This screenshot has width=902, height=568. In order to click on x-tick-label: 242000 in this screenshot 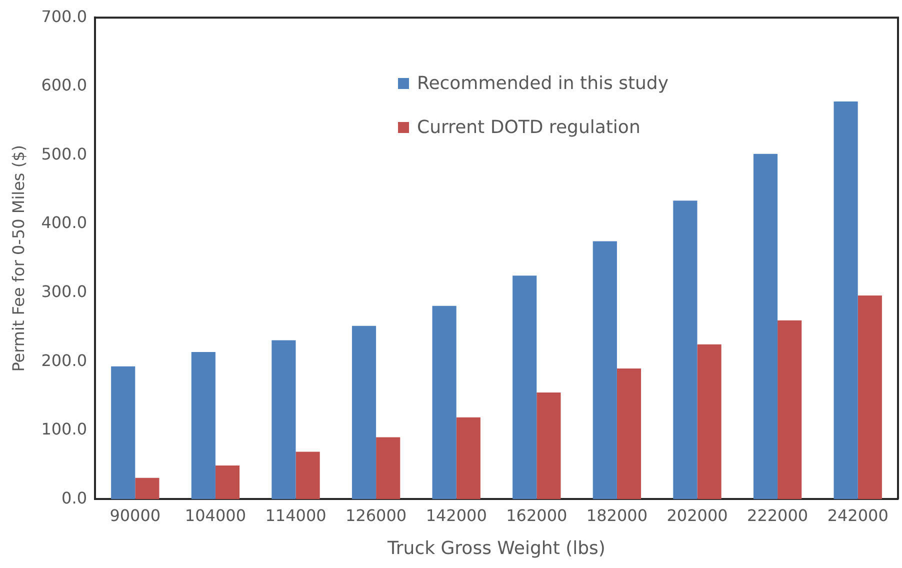, I will do `click(857, 515)`.